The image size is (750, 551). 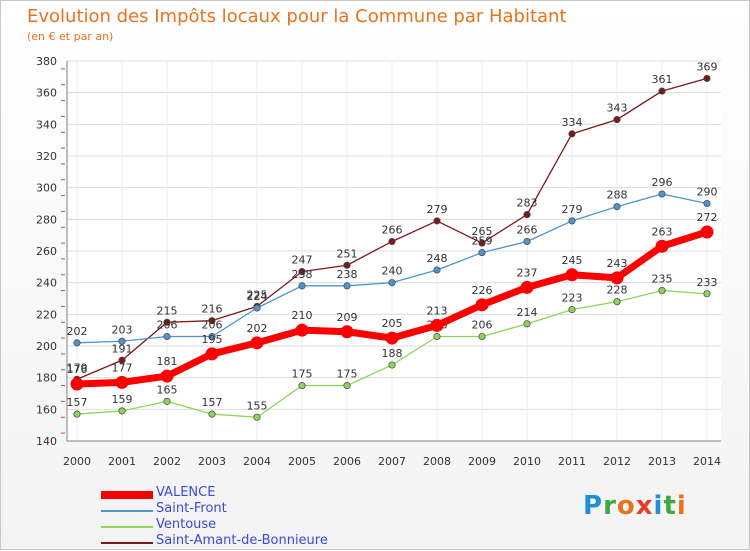 What do you see at coordinates (122, 329) in the screenshot?
I see `data-label: 203` at bounding box center [122, 329].